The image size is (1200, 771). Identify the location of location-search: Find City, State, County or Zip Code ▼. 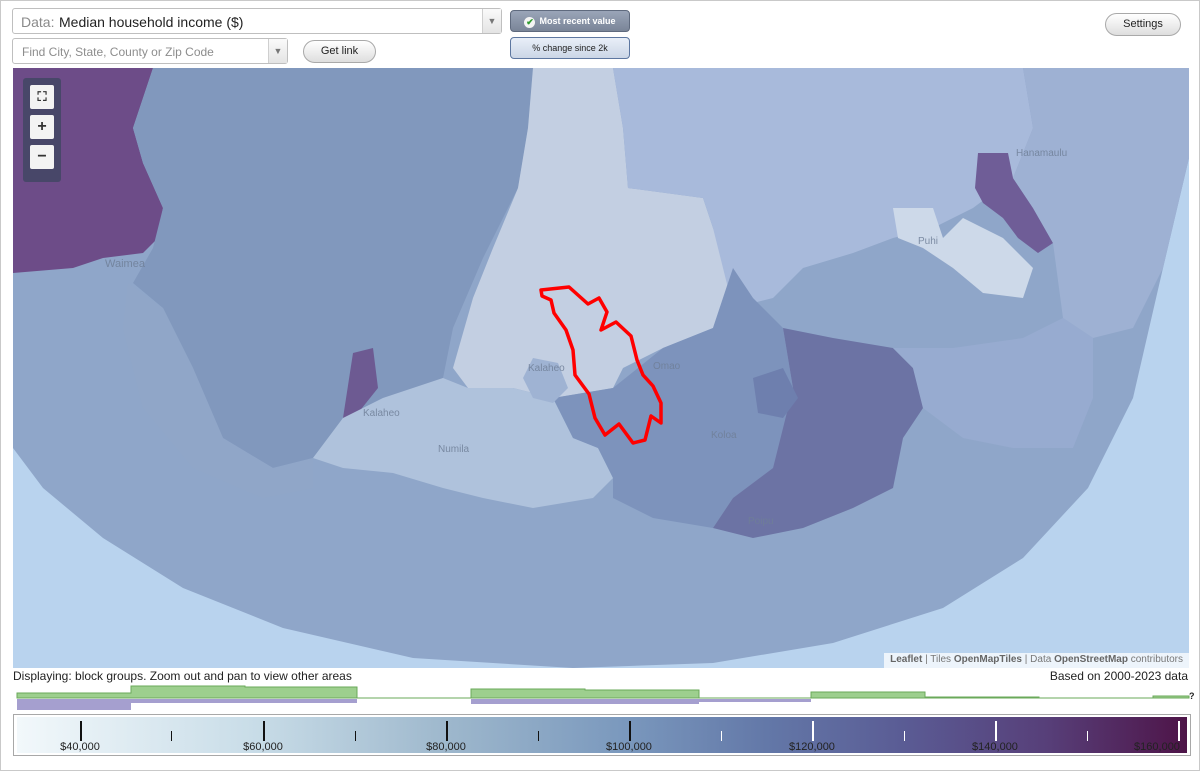
(150, 51).